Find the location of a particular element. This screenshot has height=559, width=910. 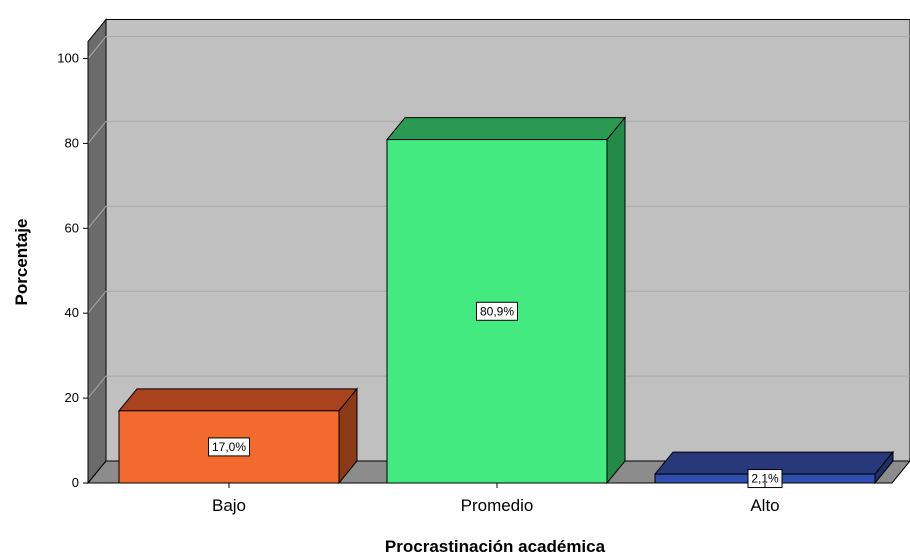

data-label: 80,9% is located at coordinates (497, 311).